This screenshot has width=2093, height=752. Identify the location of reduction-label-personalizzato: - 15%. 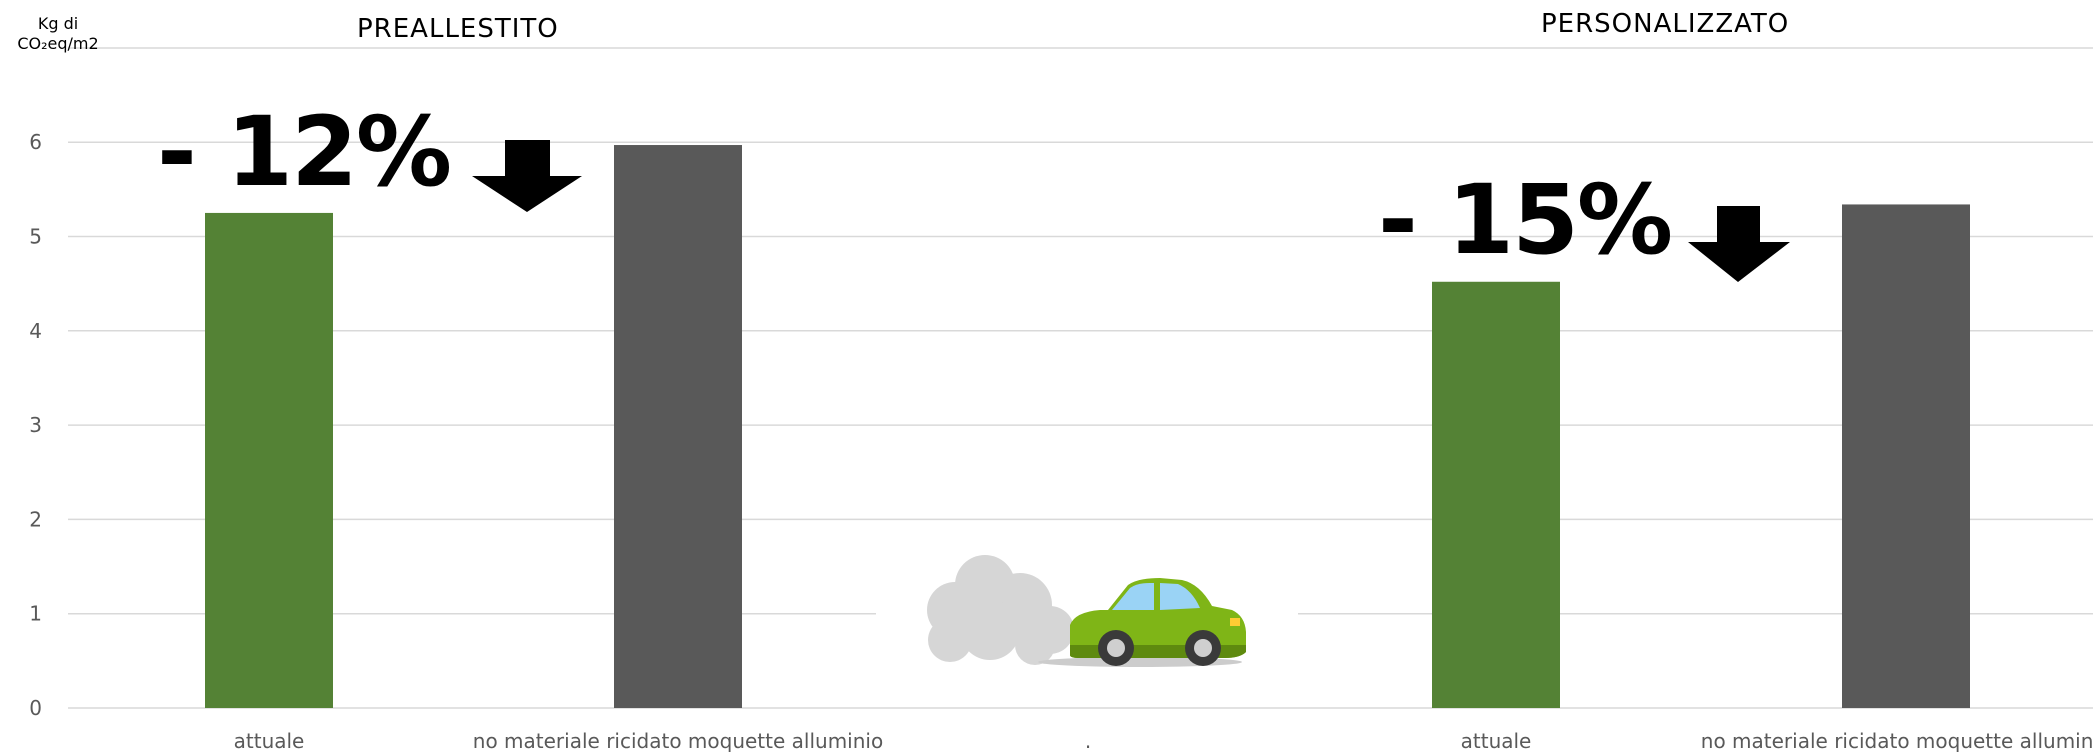
(1525, 220).